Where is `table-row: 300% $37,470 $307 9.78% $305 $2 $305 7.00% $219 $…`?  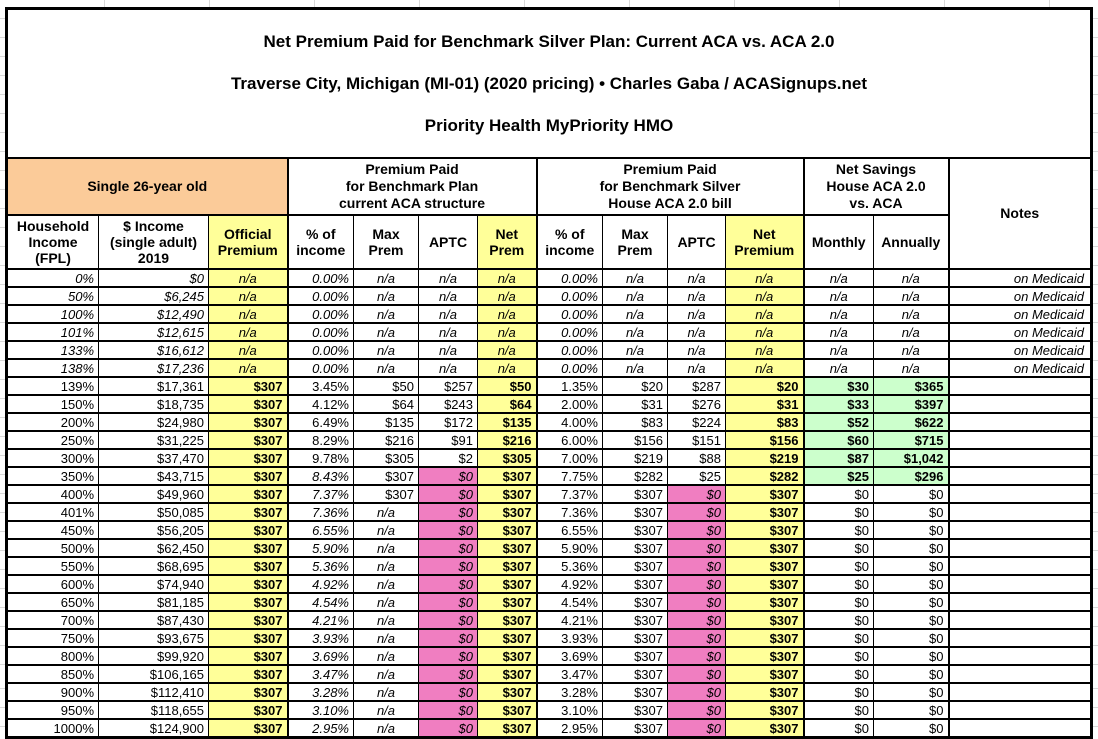 table-row: 300% $37,470 $307 9.78% $305 $2 $305 7.00% $219 $… is located at coordinates (549, 458).